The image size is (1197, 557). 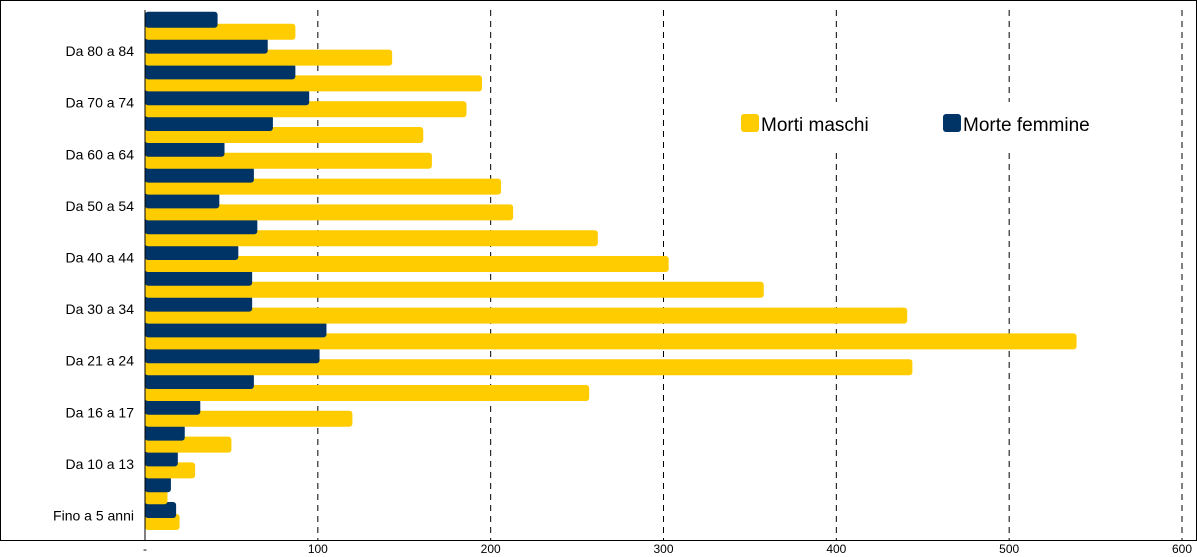 What do you see at coordinates (100, 361) in the screenshot?
I see `category-label-6: Da 21 a 24` at bounding box center [100, 361].